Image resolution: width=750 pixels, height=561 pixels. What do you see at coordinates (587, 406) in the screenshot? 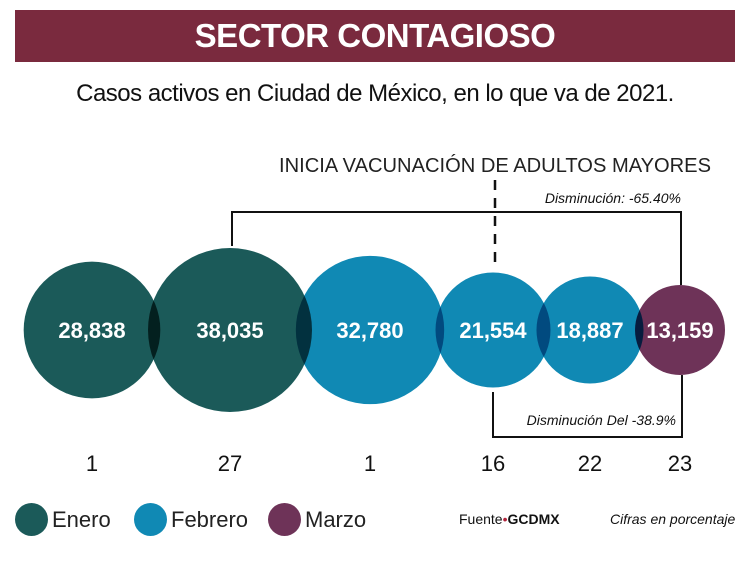
I see `decrease-vaccination-bracket` at bounding box center [587, 406].